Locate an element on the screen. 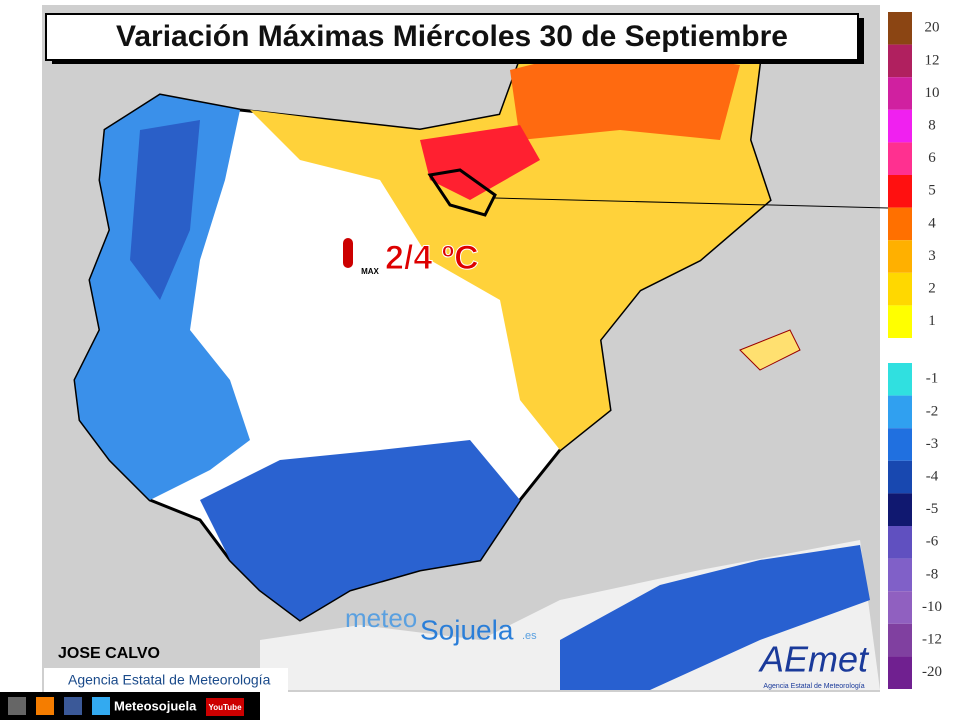 The width and height of the screenshot is (960, 720). legend-label: -2 is located at coordinates (932, 411).